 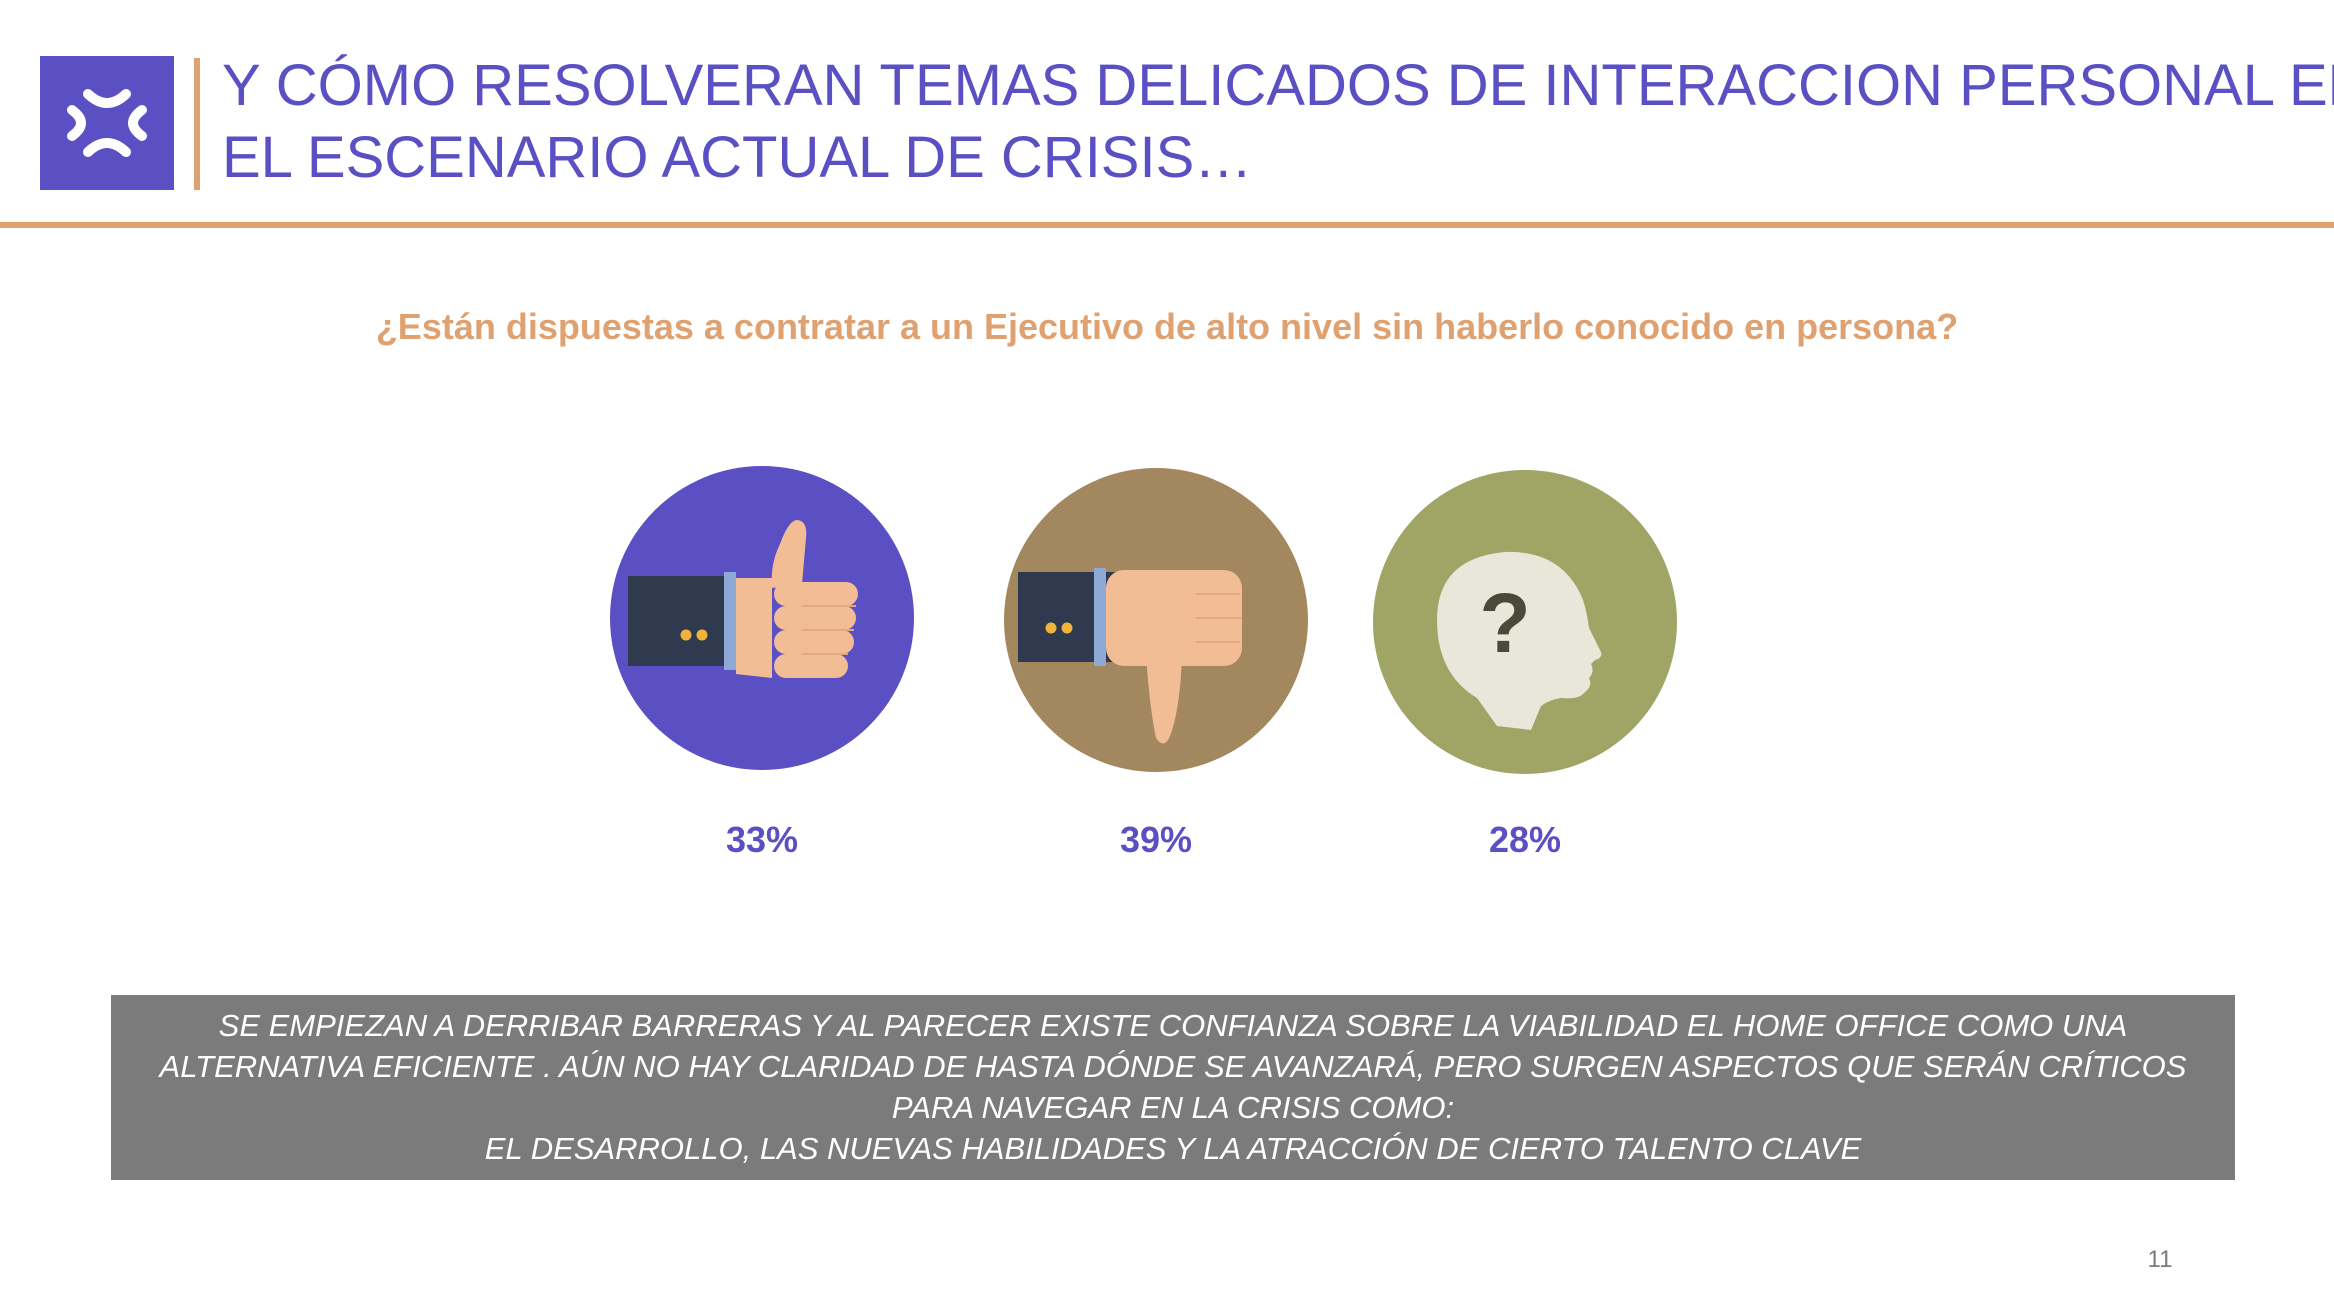 I want to click on option-no: 39%, so click(x=1156, y=670).